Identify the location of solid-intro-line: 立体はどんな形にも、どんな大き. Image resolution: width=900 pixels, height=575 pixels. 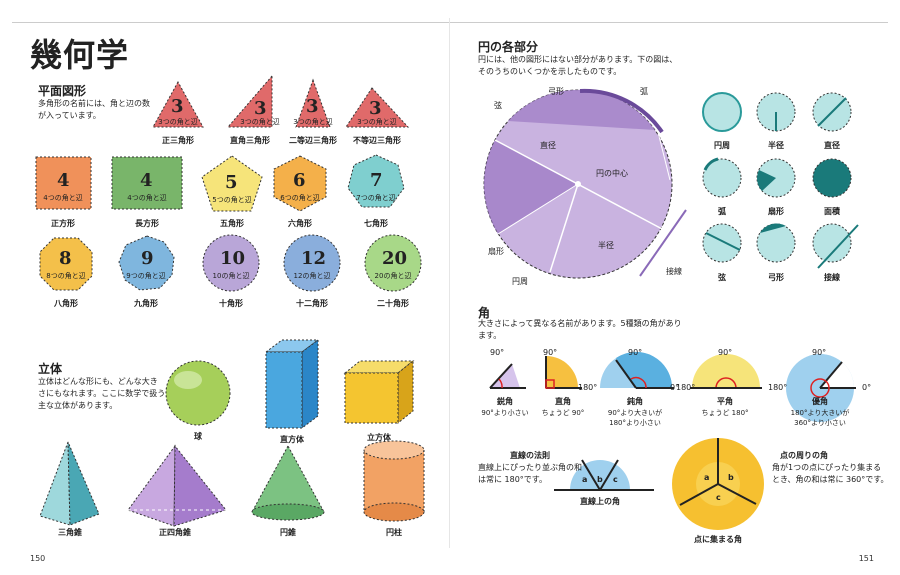
(98, 381).